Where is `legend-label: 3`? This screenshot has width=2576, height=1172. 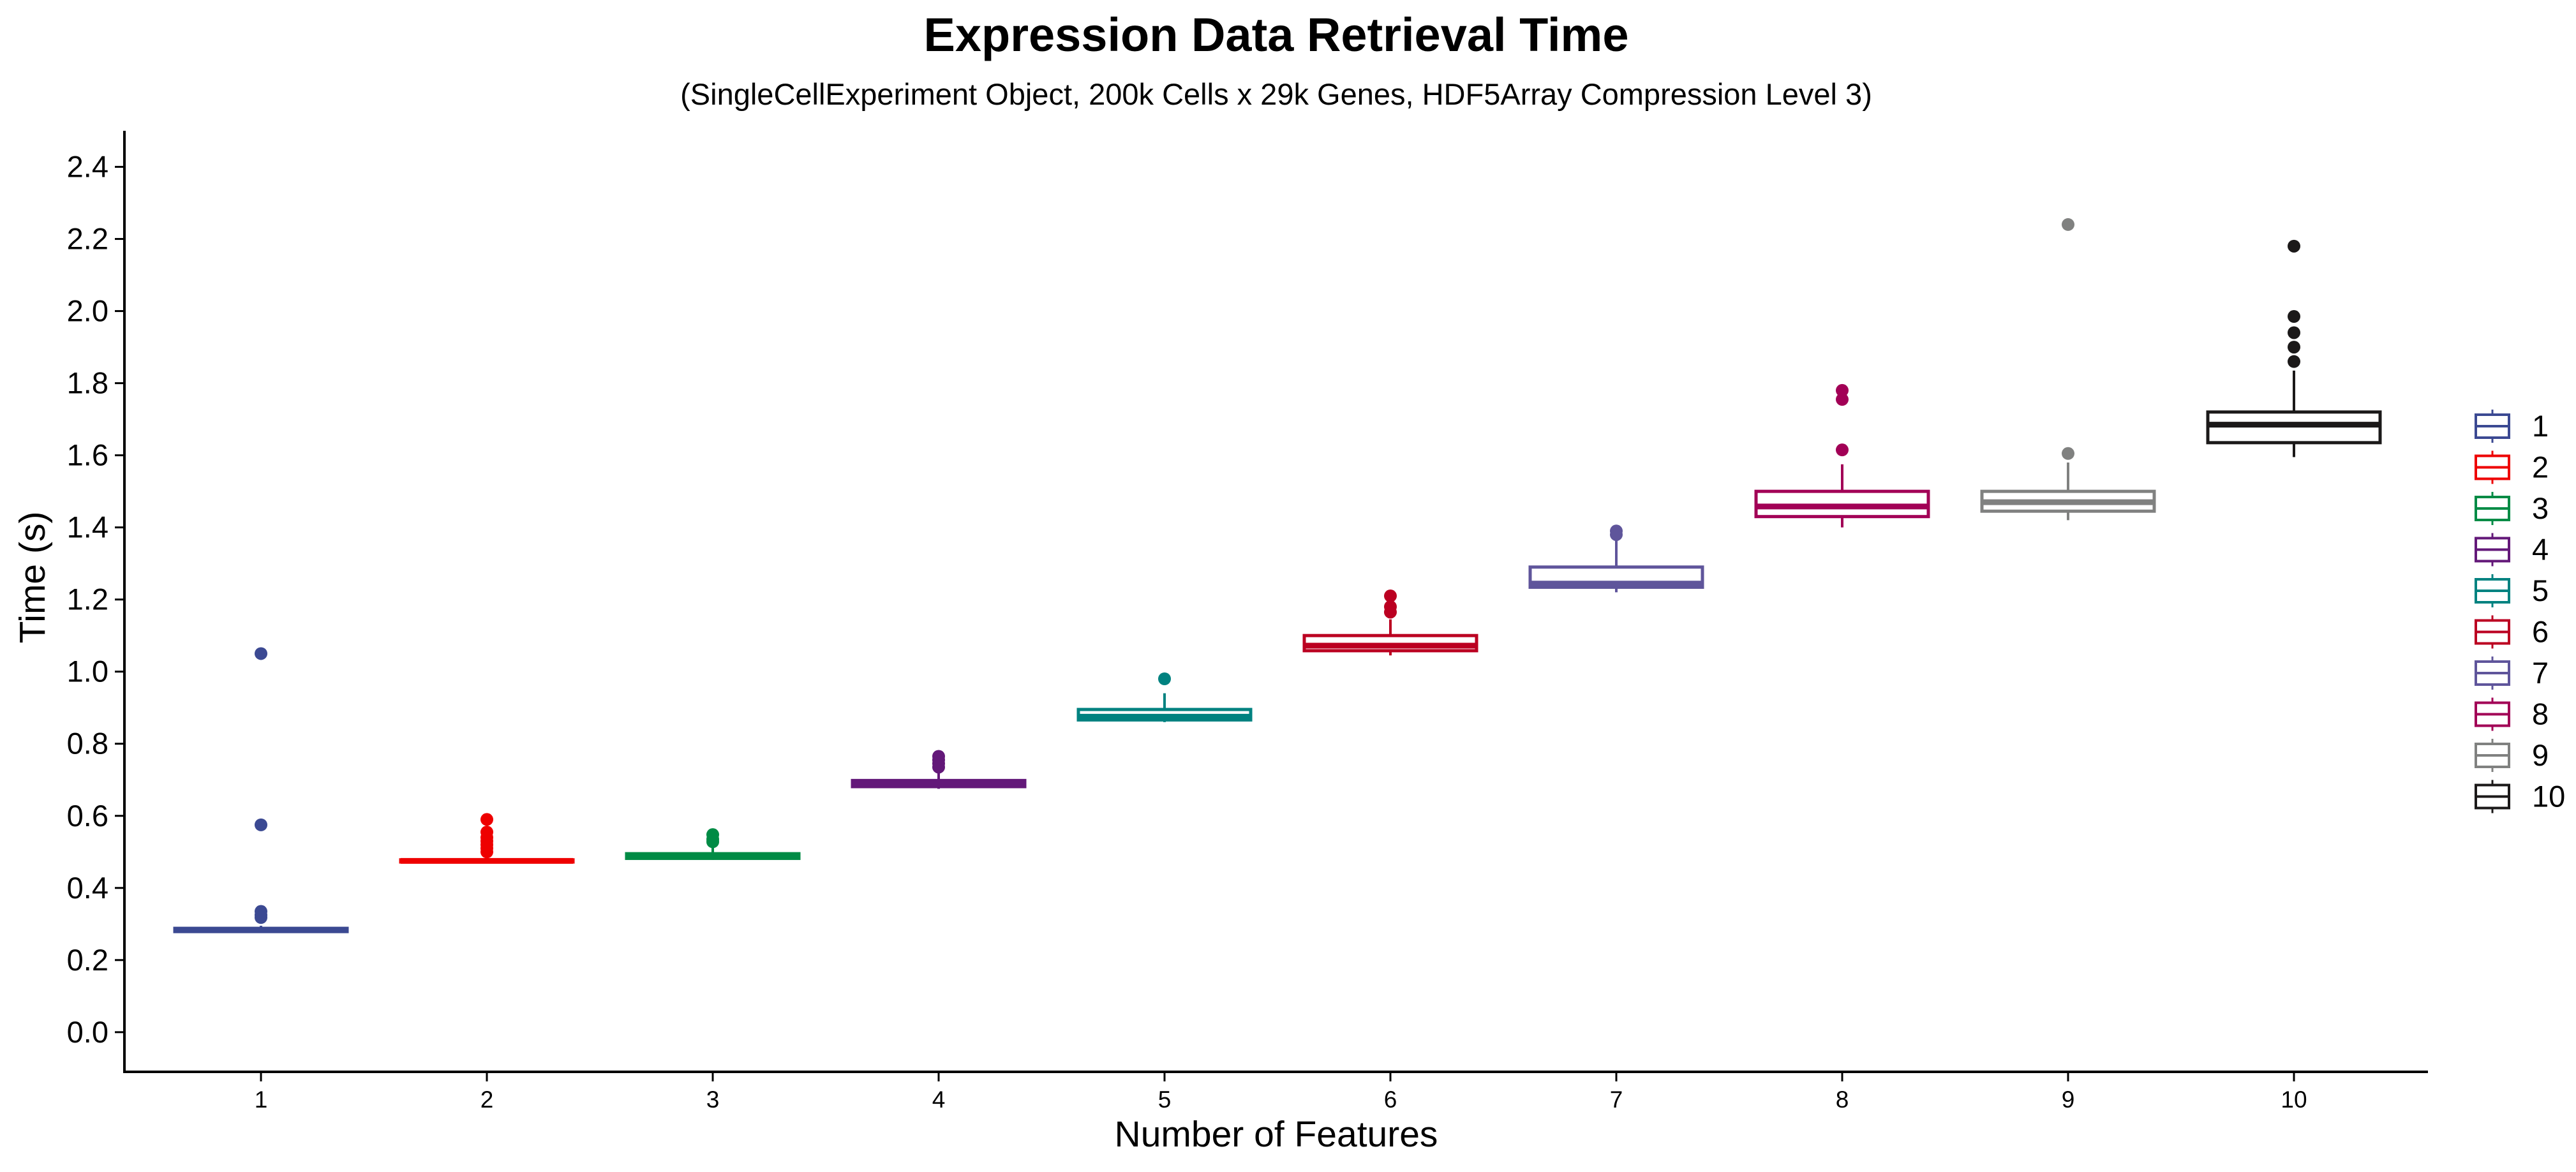
legend-label: 3 is located at coordinates (2540, 508).